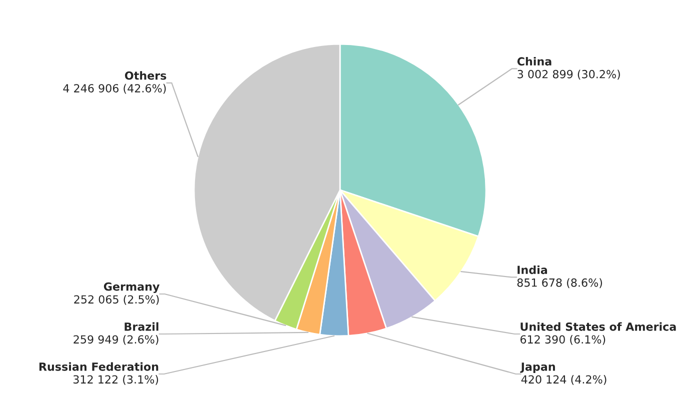  I want to click on slice-label: Germany, so click(132, 287).